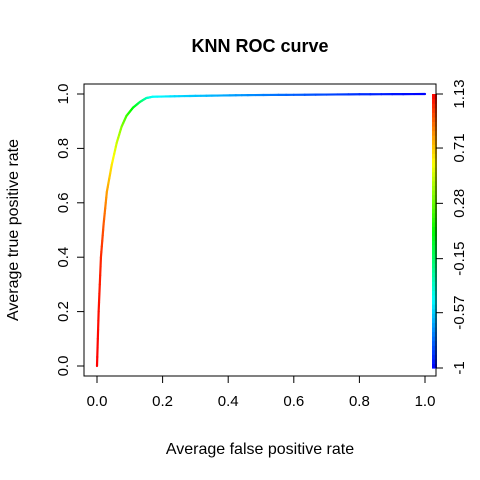  What do you see at coordinates (228, 401) in the screenshot?
I see `x-tick-label: 0.4` at bounding box center [228, 401].